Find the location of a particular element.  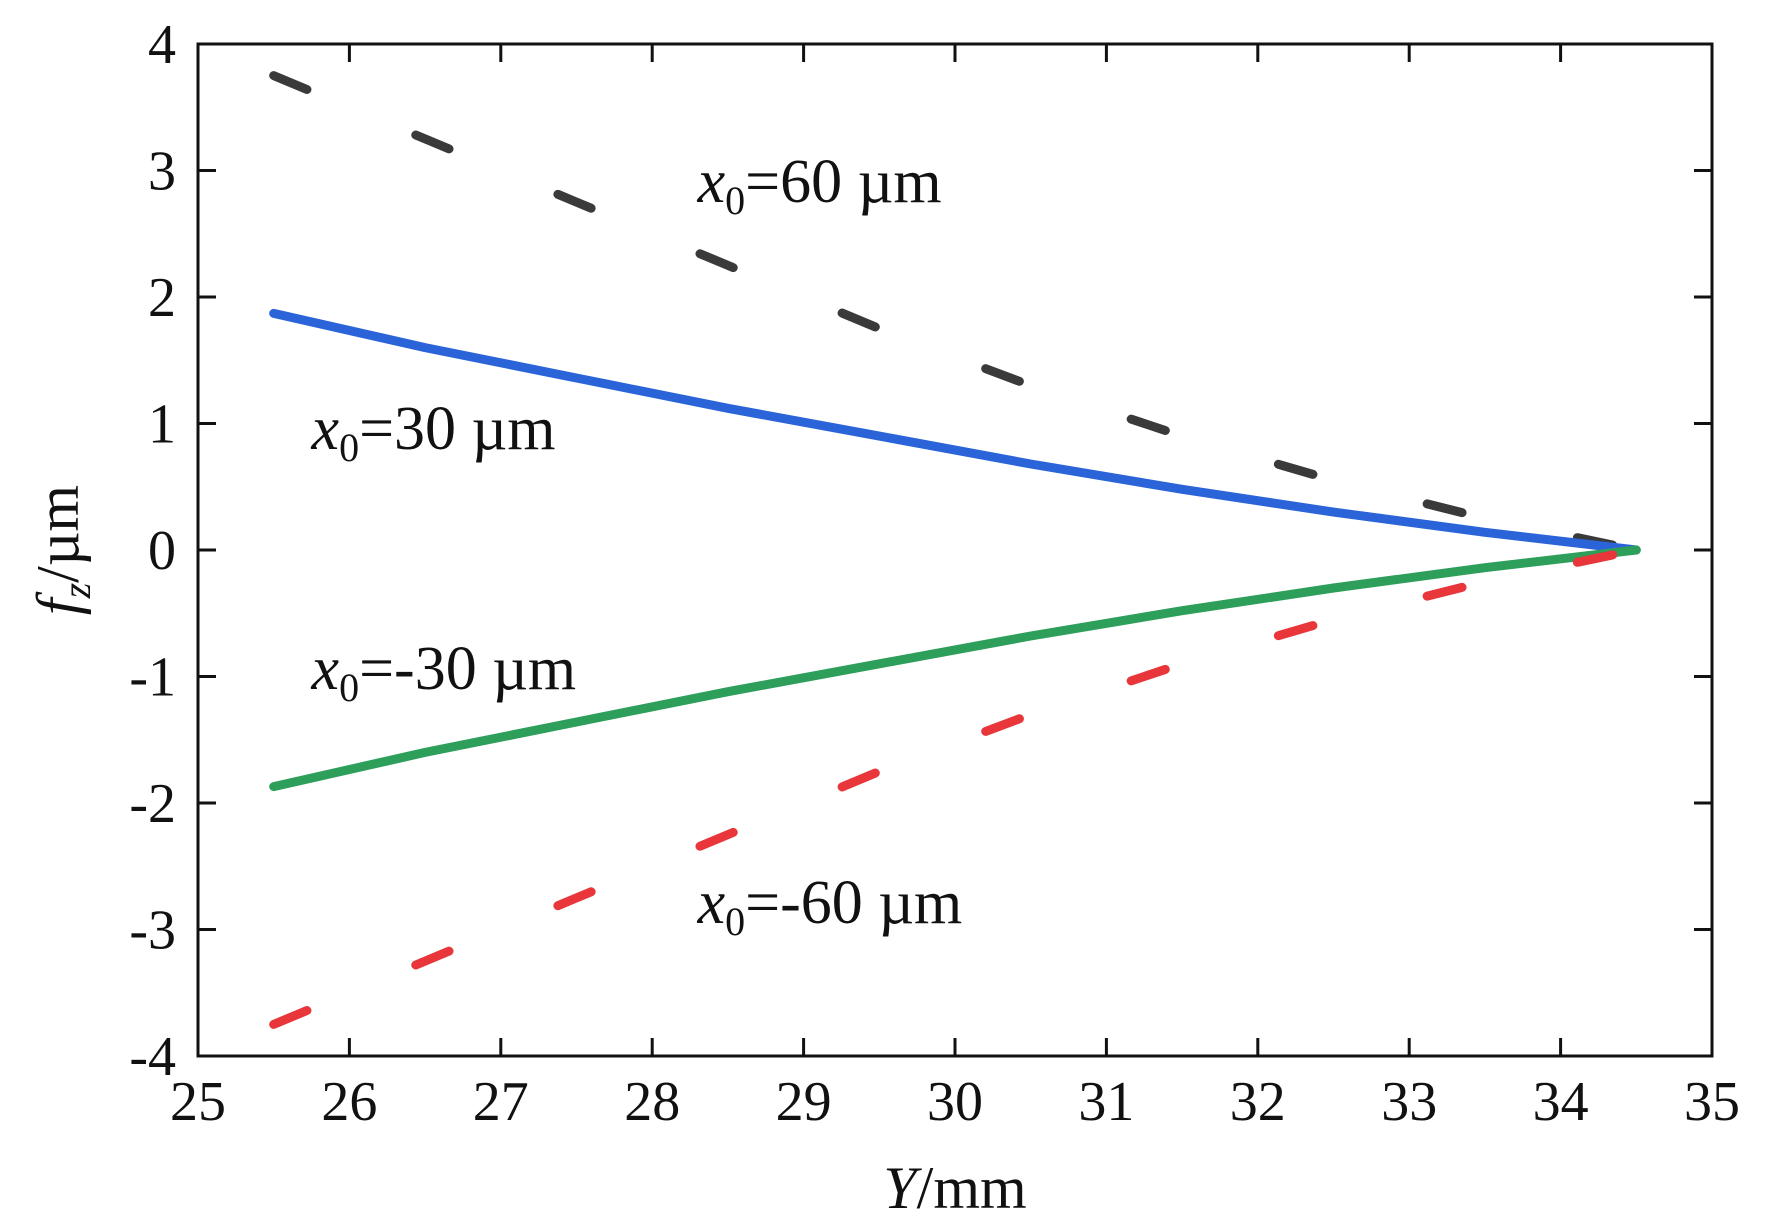

series-annotation-3: x0=-30 µm is located at coordinates (444, 672).